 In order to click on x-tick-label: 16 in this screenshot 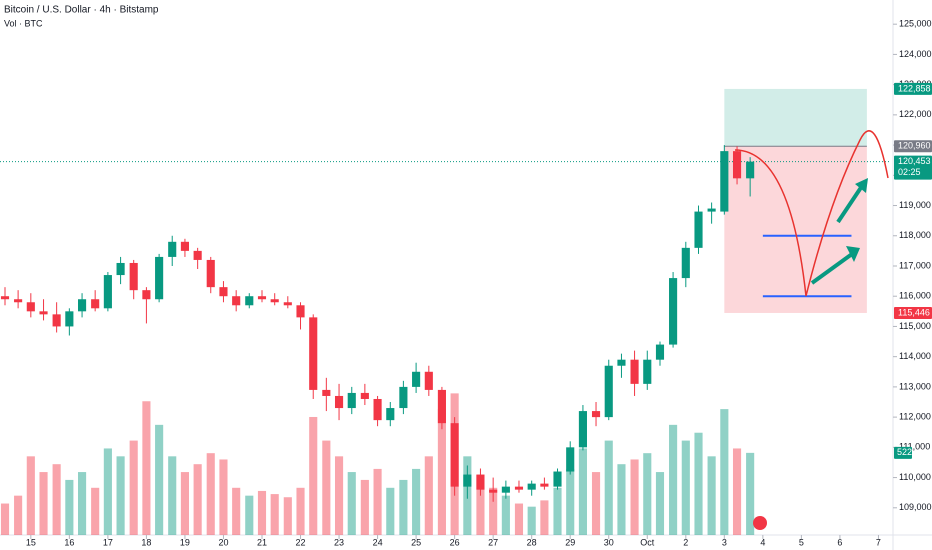, I will do `click(69, 542)`.